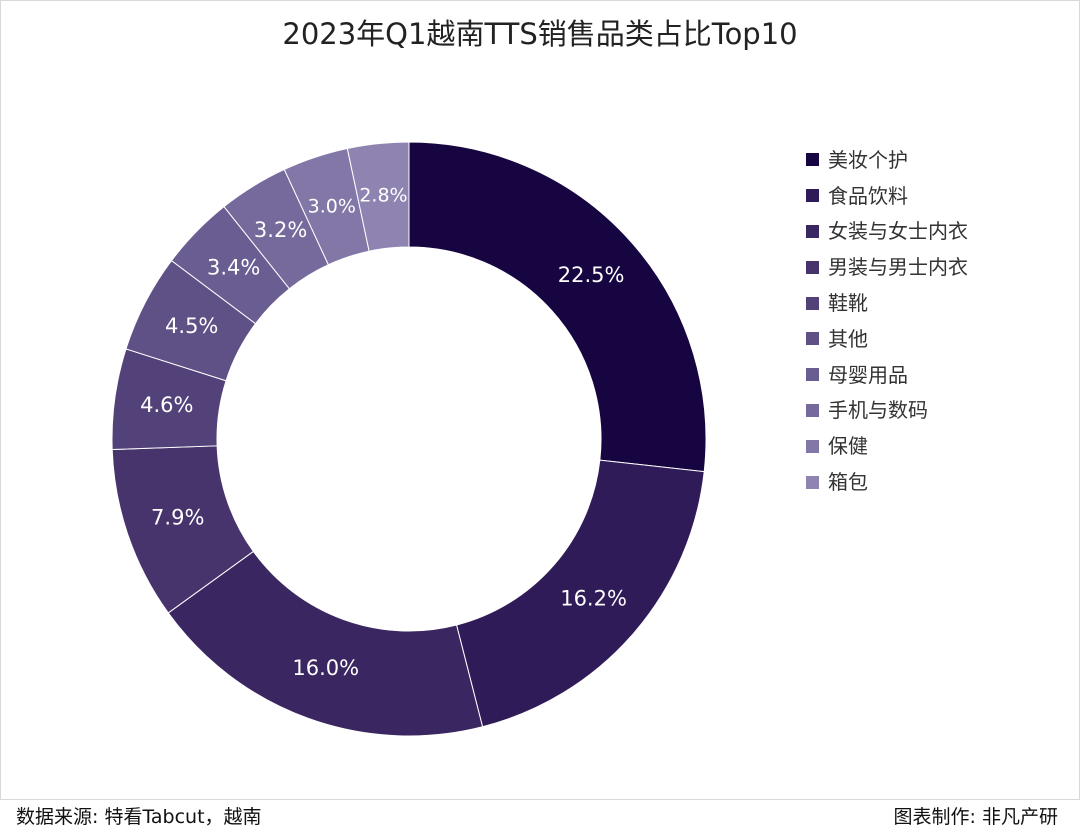  I want to click on legend-item: 鞋靴, so click(887, 303).